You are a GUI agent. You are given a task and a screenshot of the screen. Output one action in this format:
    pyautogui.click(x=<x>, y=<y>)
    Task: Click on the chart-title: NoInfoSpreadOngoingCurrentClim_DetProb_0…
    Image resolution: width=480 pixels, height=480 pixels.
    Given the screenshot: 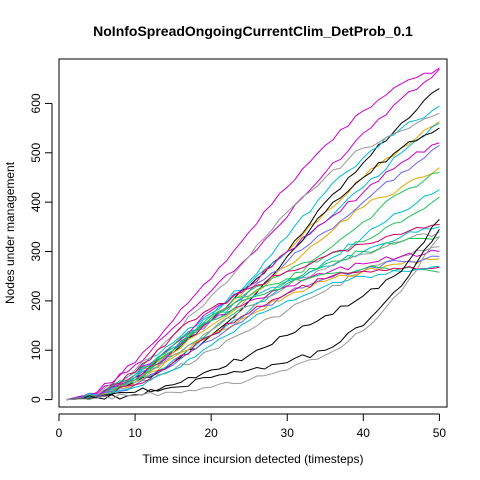 What is the action you would take?
    pyautogui.click(x=253, y=31)
    